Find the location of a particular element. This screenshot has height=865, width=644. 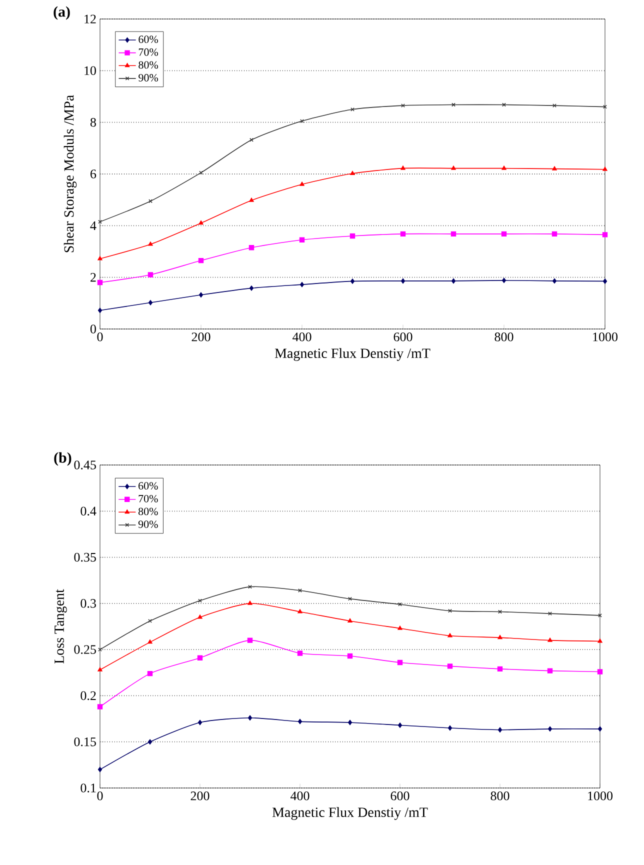

chart-title: (b) is located at coordinates (63, 459).